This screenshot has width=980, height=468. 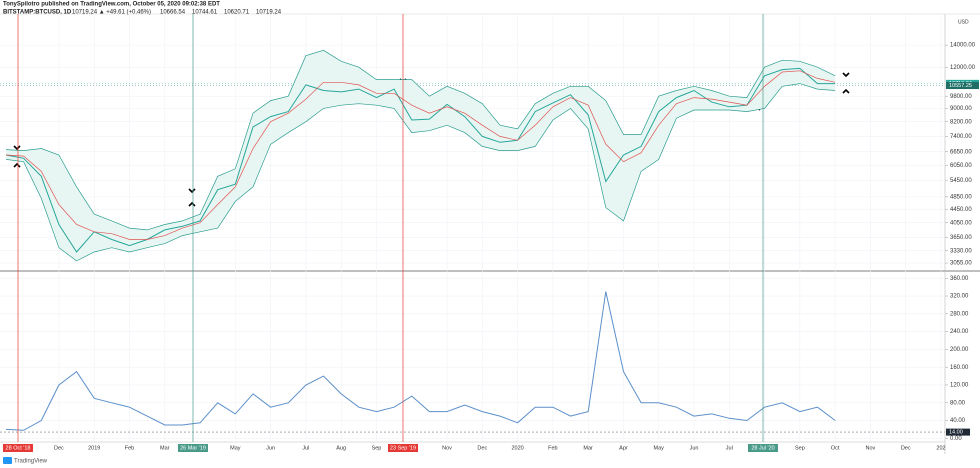 I want to click on ohlc-open: 10666.54, so click(x=173, y=13).